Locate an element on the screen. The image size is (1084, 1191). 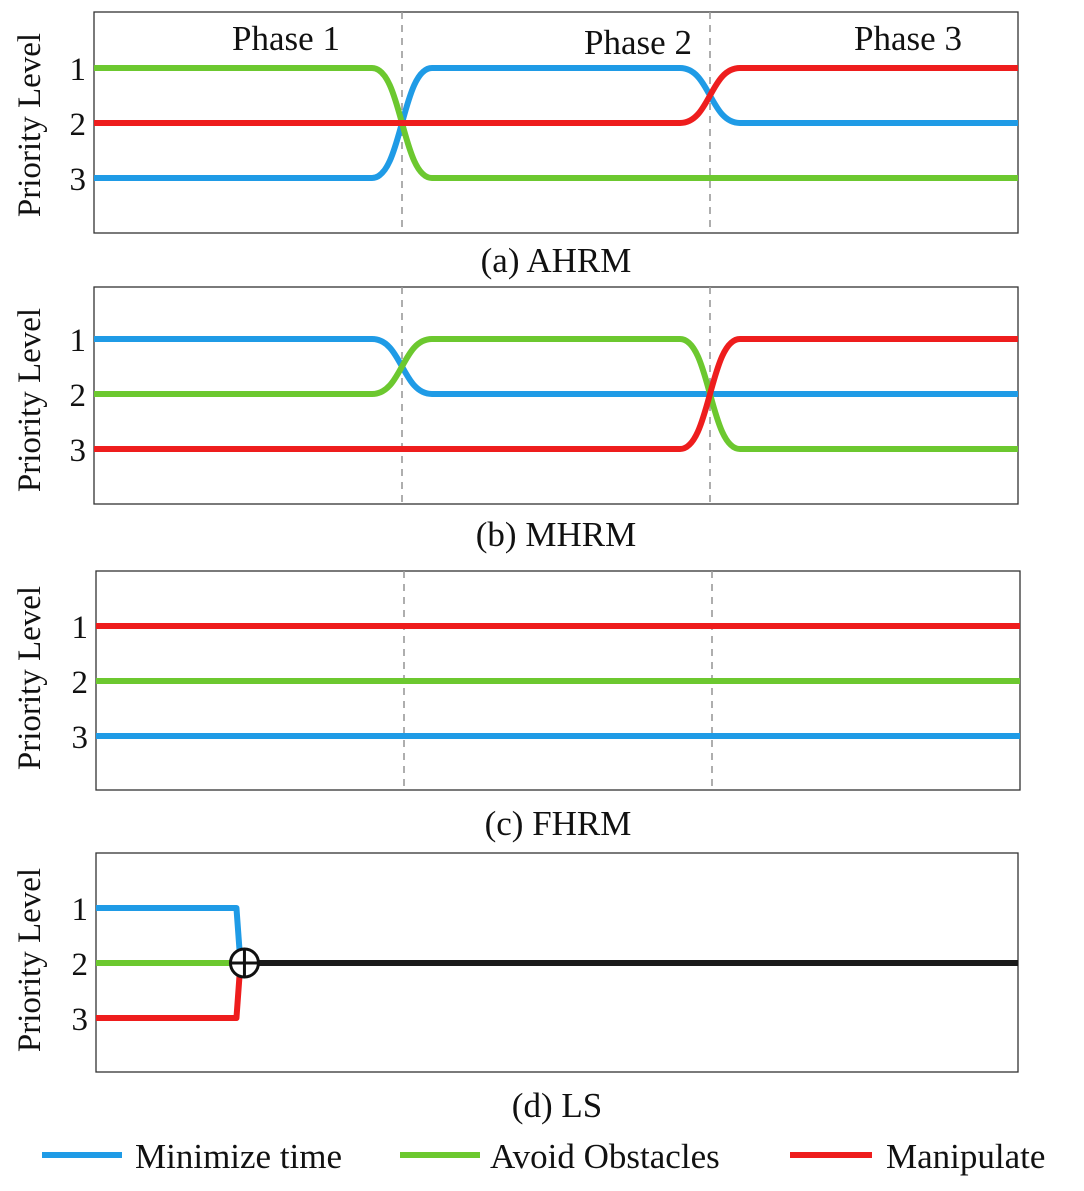
panel-caption: (a) AHRM is located at coordinates (556, 260).